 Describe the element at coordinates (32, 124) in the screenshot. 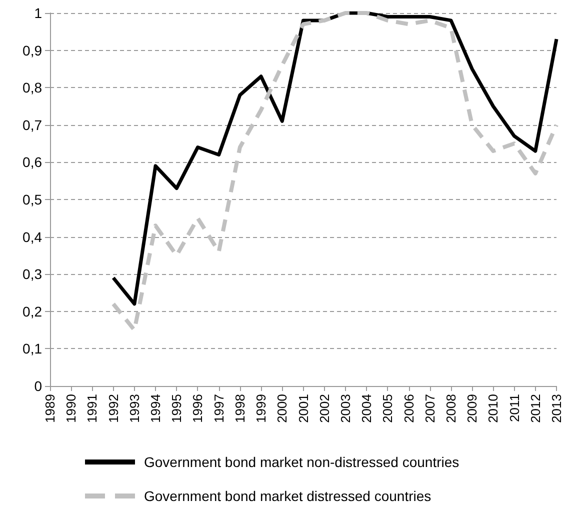

I see `y-tick-label: 0,7` at that location.